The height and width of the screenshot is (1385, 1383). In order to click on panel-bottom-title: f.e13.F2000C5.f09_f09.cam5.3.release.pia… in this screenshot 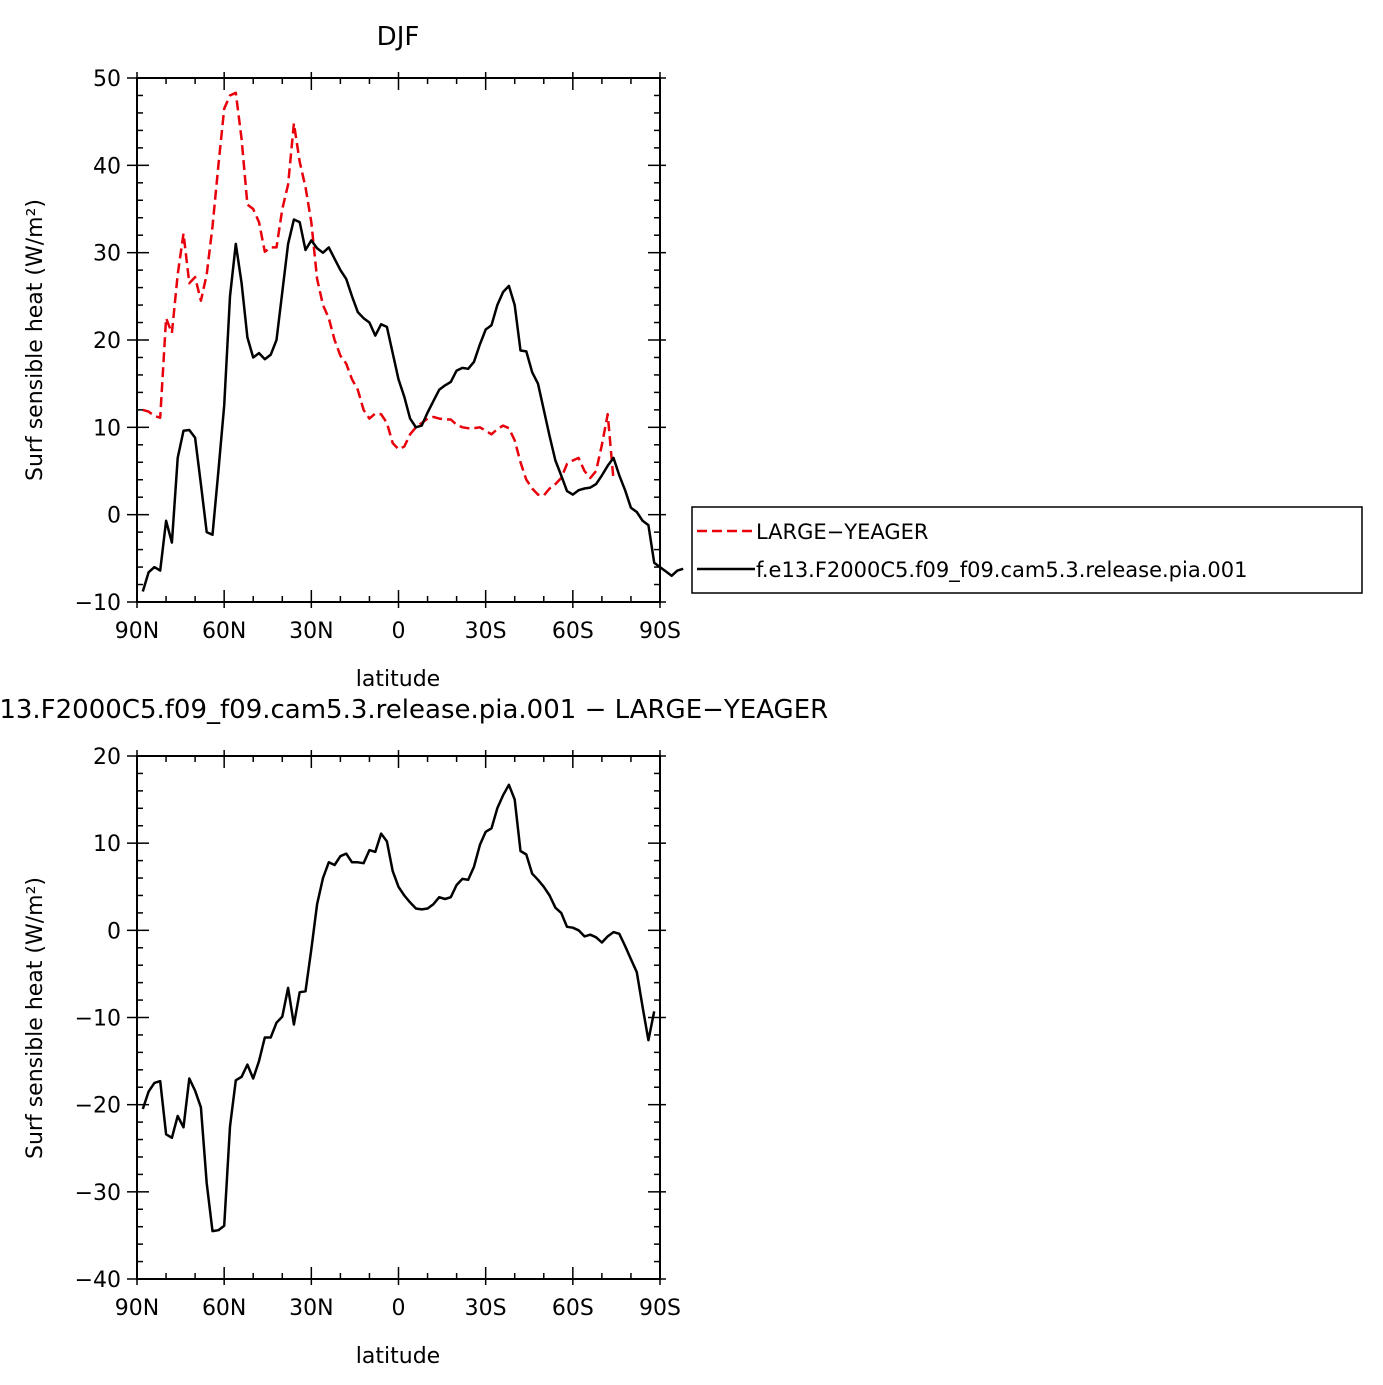, I will do `click(414, 710)`.